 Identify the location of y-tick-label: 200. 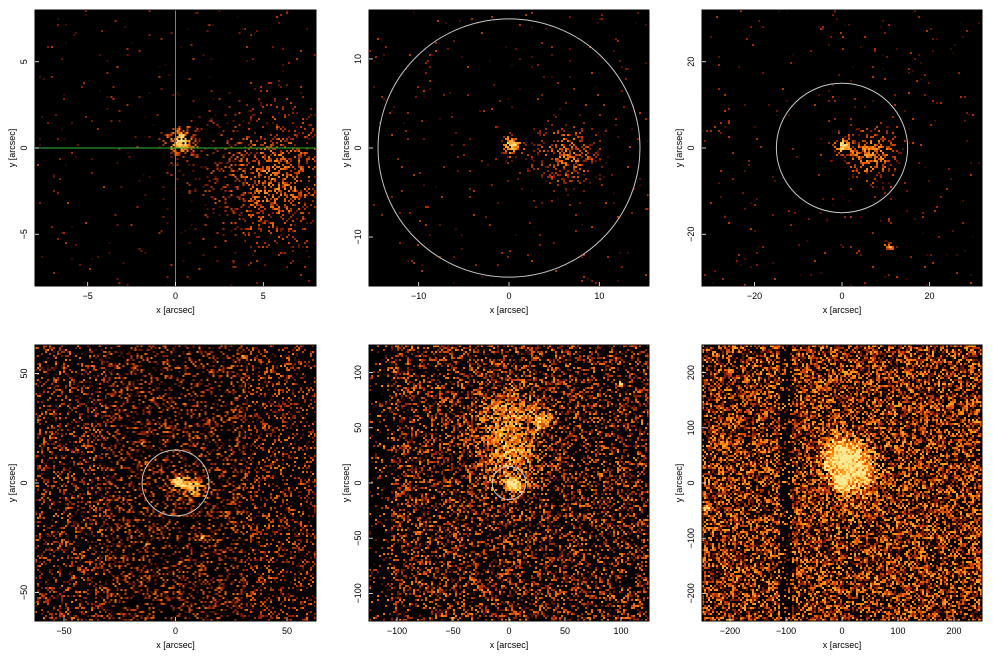
(691, 372).